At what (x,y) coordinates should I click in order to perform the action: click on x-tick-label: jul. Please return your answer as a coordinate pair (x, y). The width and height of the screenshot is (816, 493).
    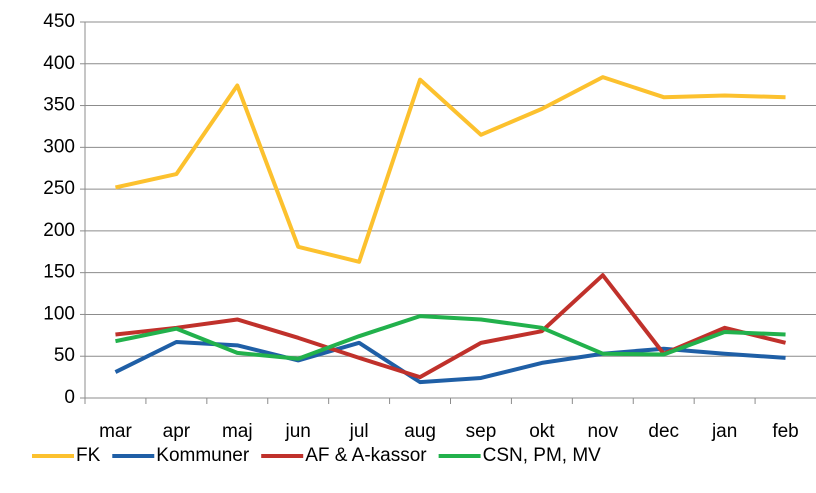
    Looking at the image, I should click on (359, 431).